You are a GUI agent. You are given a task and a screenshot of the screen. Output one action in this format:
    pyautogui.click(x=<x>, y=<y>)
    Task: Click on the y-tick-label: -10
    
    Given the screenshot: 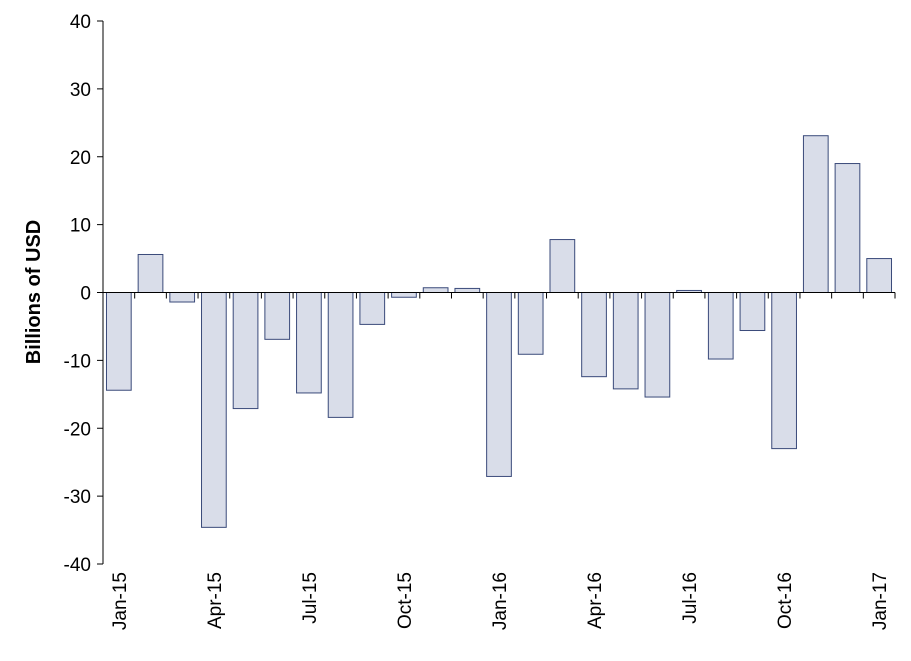 What is the action you would take?
    pyautogui.click(x=77, y=361)
    